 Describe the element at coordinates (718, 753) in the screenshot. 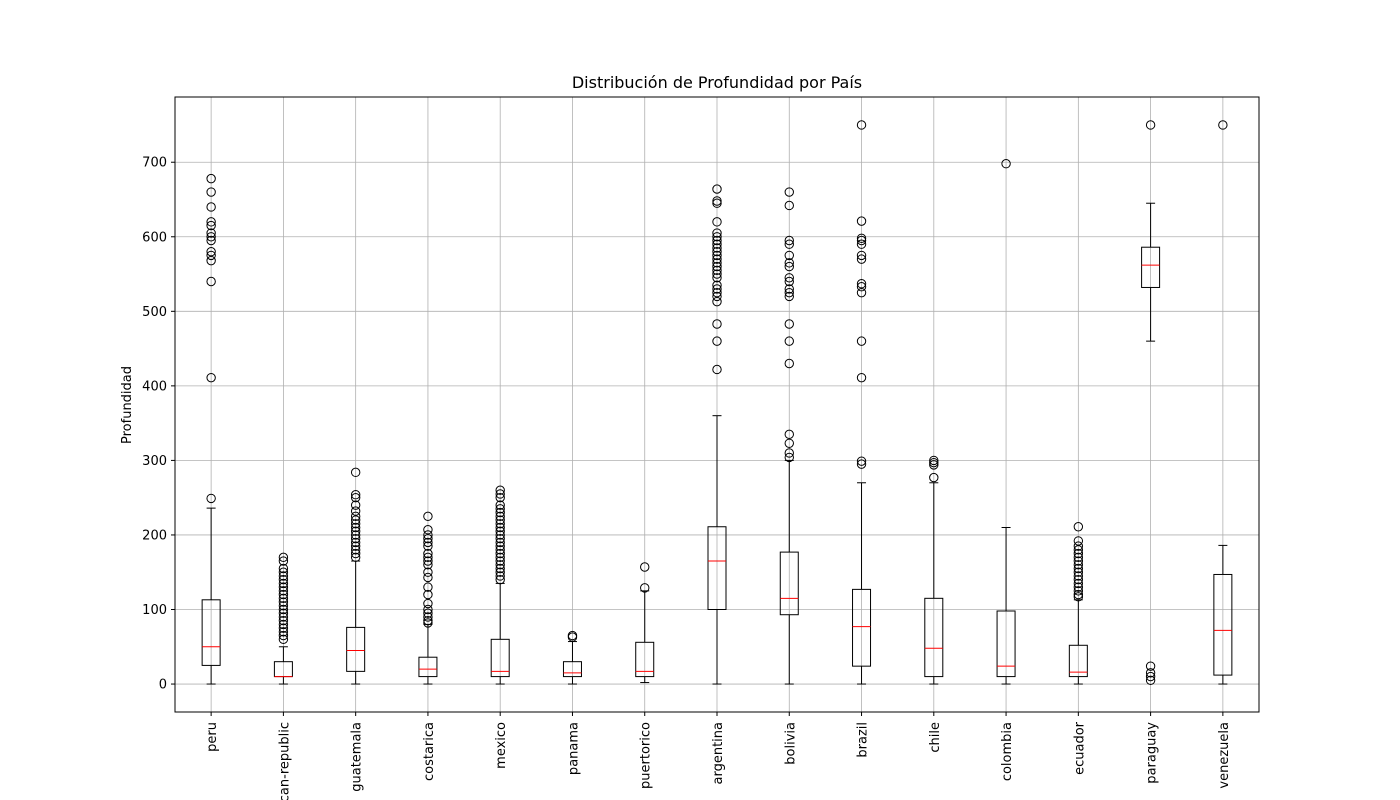

I see `x-tick-label: argentina` at that location.